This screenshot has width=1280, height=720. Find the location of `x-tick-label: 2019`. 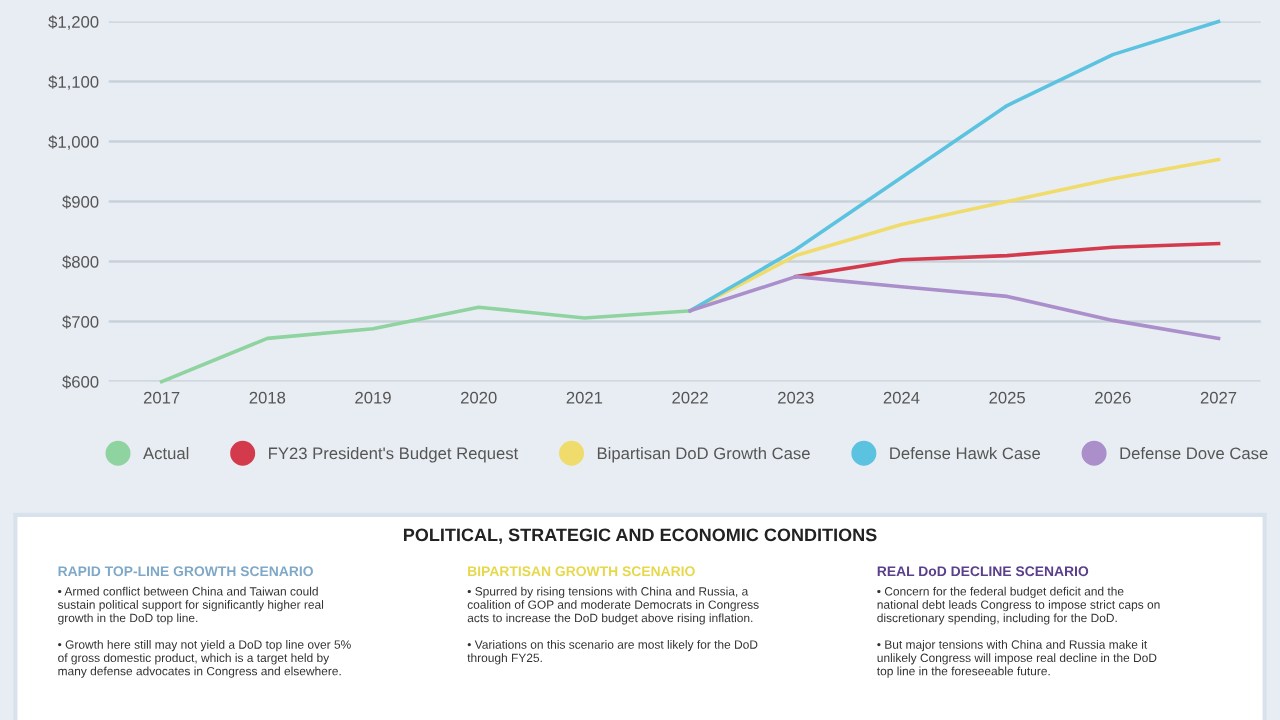

x-tick-label: 2019 is located at coordinates (373, 397).